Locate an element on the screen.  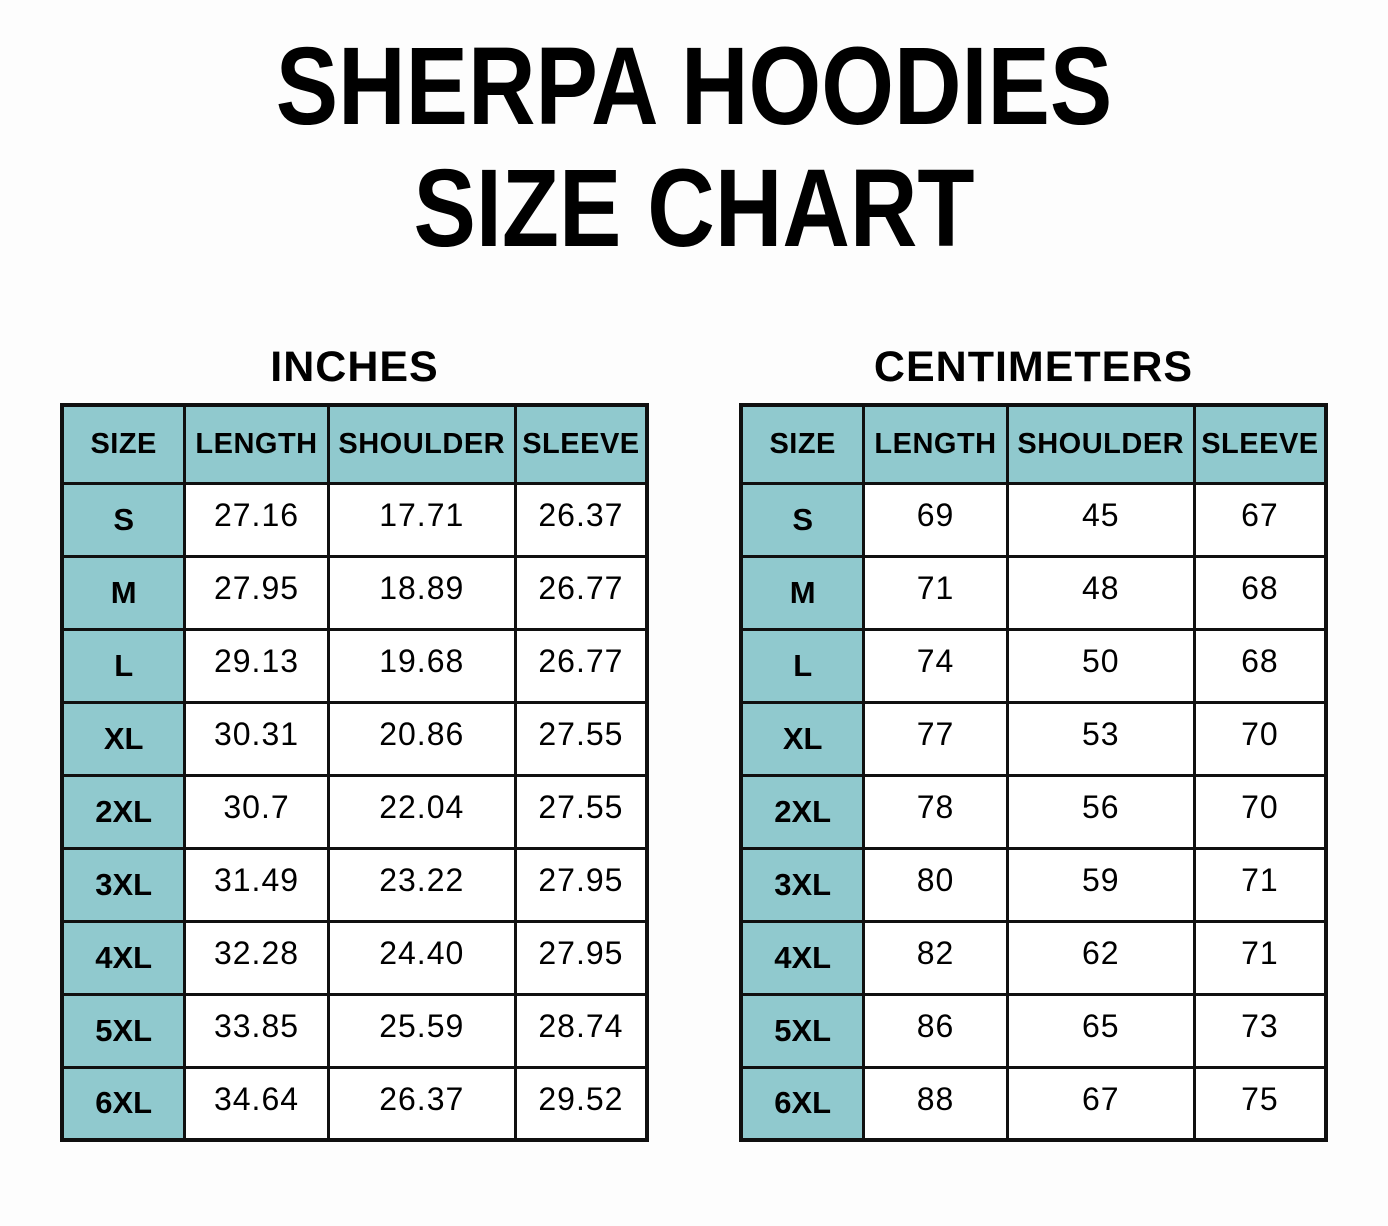
header-row: SIZE LENGTH SHOULDER SLEEVE is located at coordinates (354, 444).